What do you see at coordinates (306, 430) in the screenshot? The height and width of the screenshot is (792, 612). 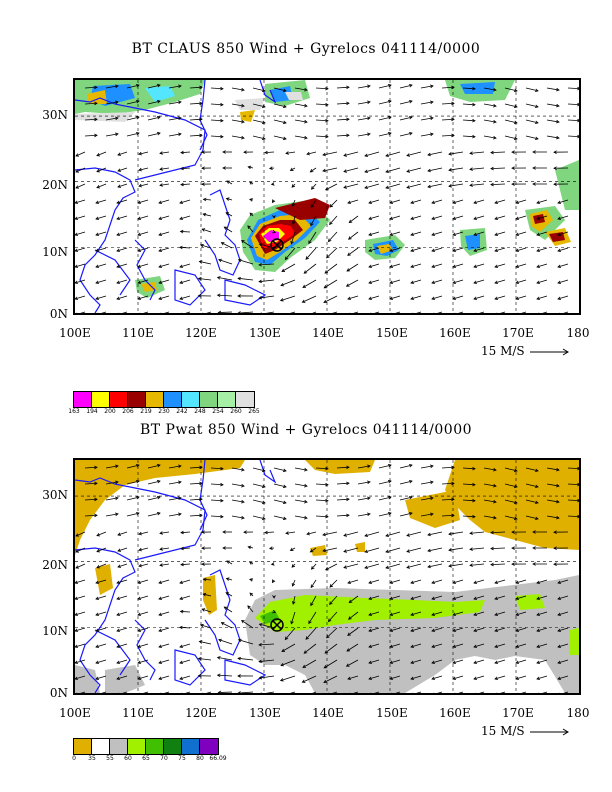 I see `bottom-map-title: BT Pwat 850 Wind + Gyrelocs 041114/0000` at bounding box center [306, 430].